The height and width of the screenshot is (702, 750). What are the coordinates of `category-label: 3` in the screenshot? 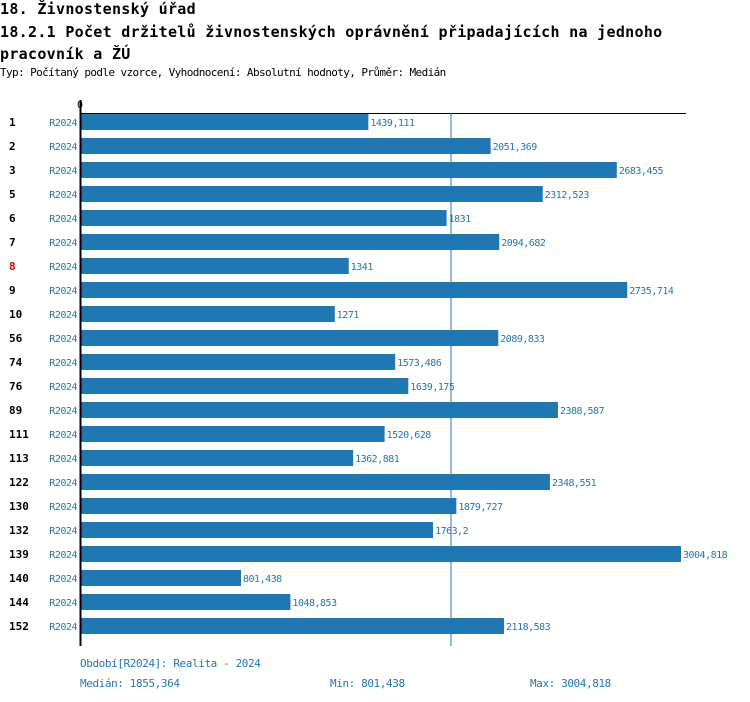 It's located at (12, 170).